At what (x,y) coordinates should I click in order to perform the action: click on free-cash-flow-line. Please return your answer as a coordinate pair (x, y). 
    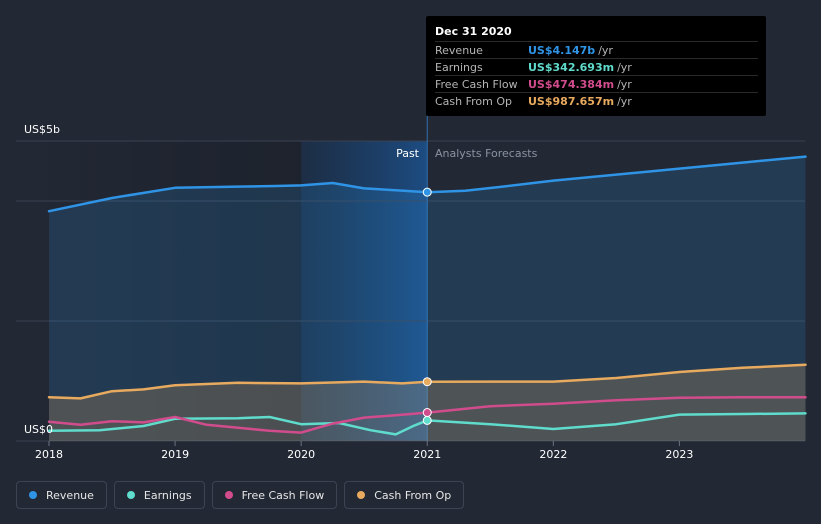
    Looking at the image, I should click on (427, 414).